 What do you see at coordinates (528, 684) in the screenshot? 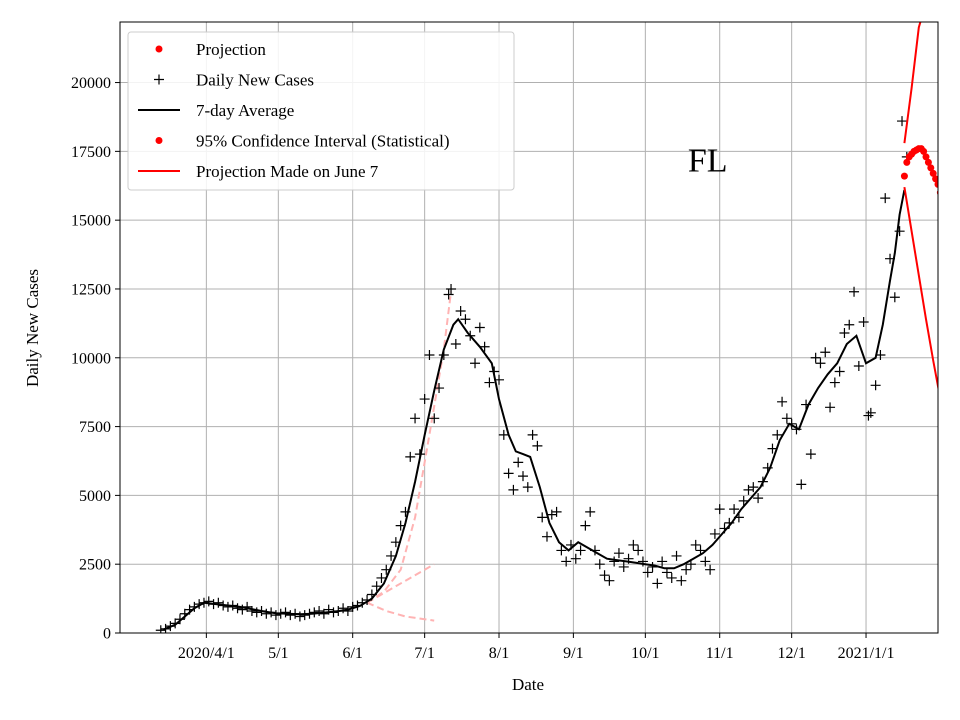
I see `x-axis-label: Date` at bounding box center [528, 684].